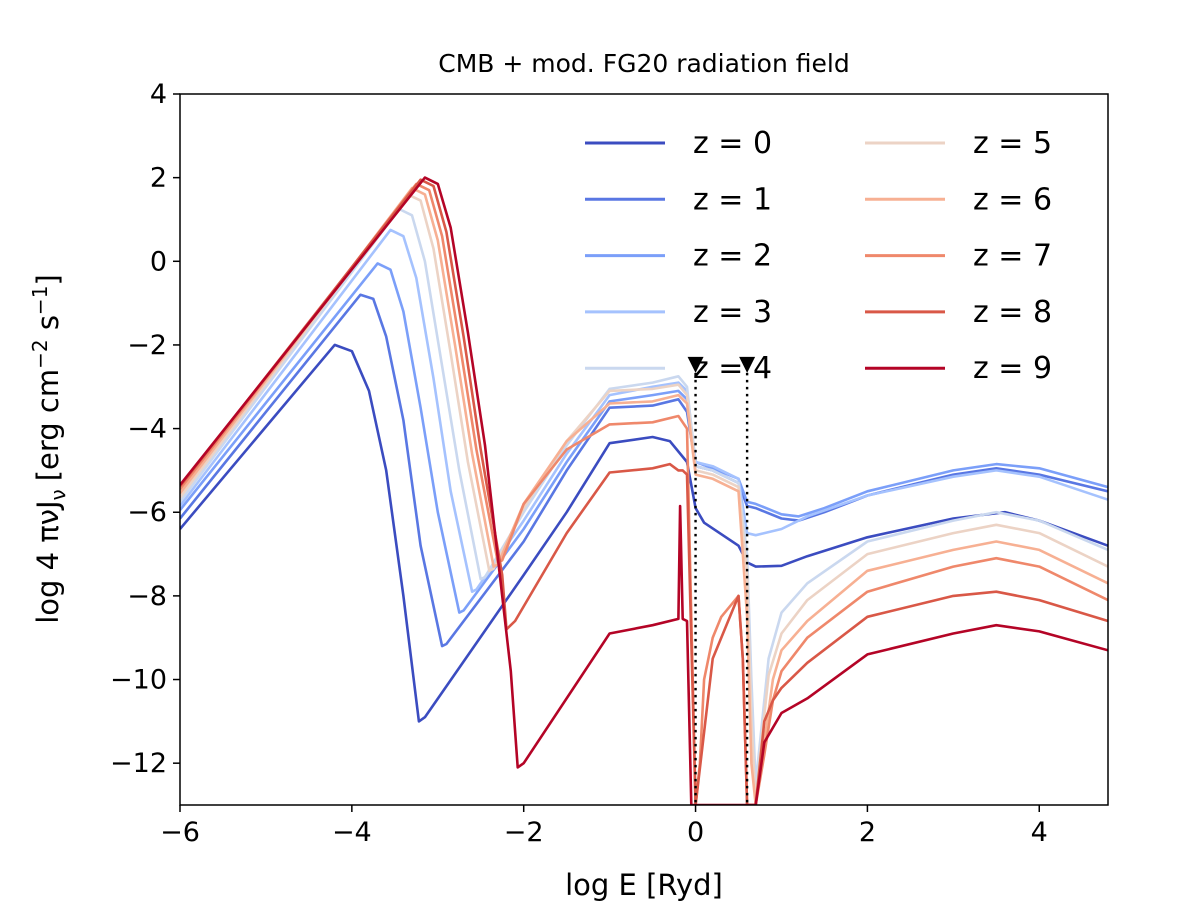  Describe the element at coordinates (644, 885) in the screenshot. I see `x-axis-label: log E [Ryd]` at that location.